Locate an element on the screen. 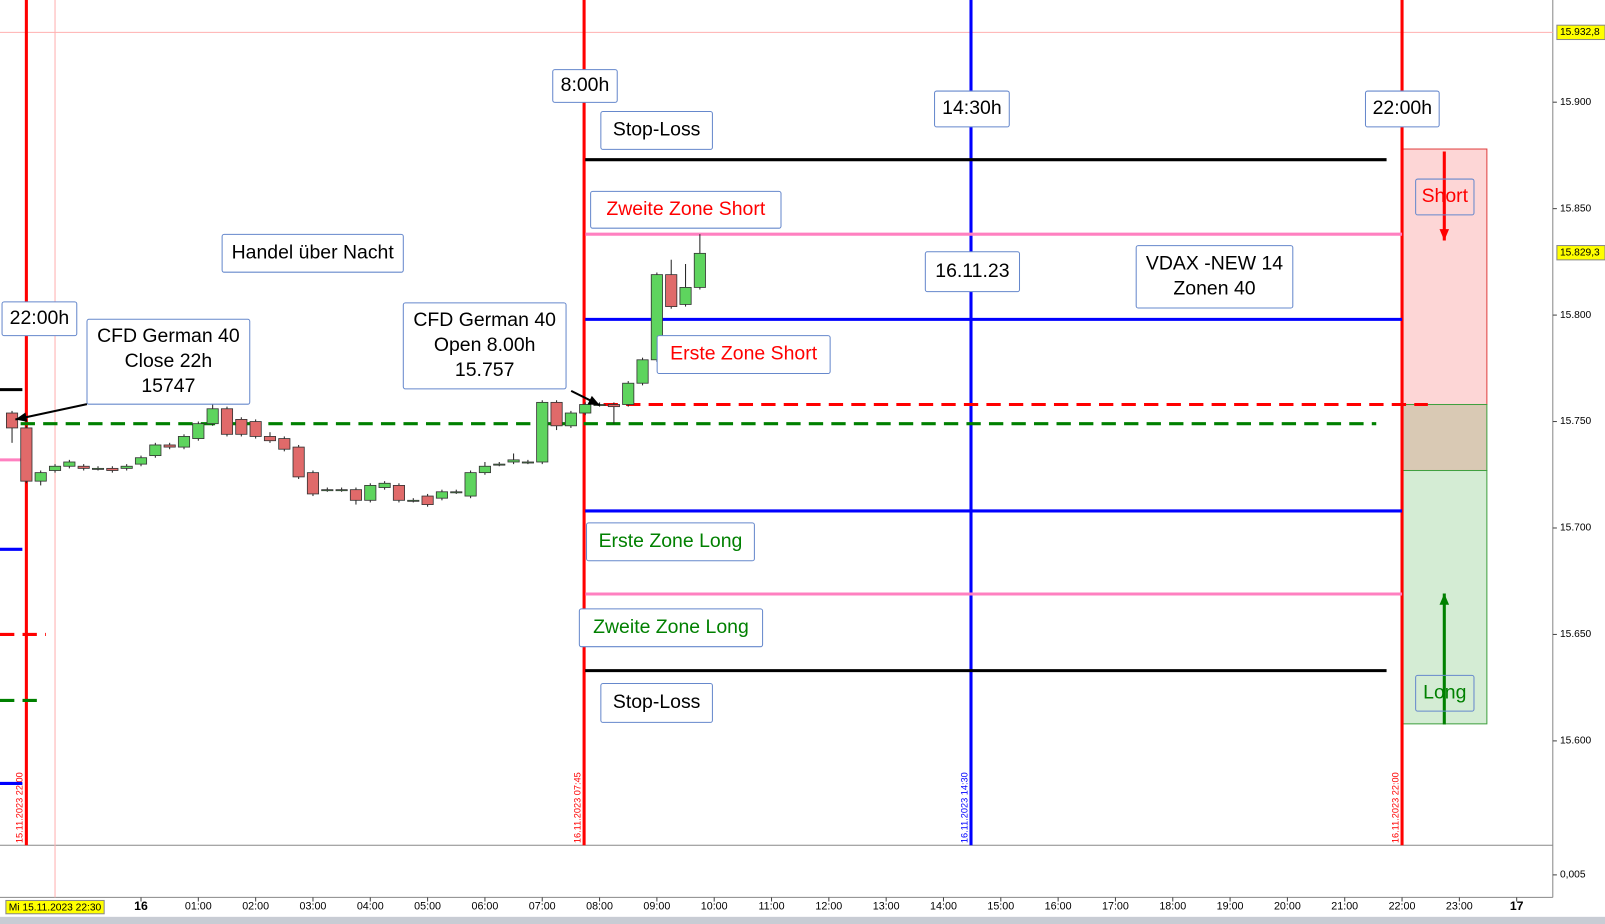 This screenshot has height=924, width=1605. x-tick-label: 16 is located at coordinates (141, 906).